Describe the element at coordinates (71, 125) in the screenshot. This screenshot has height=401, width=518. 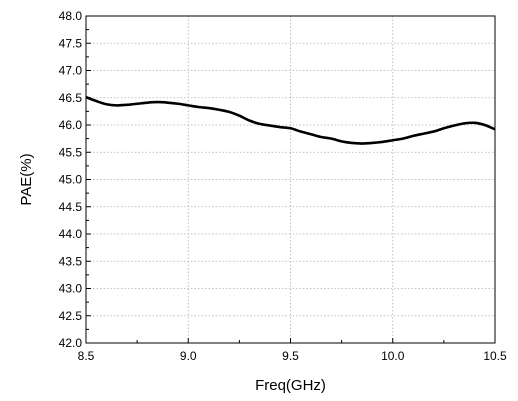
I see `y-tick-label: 46.0` at that location.